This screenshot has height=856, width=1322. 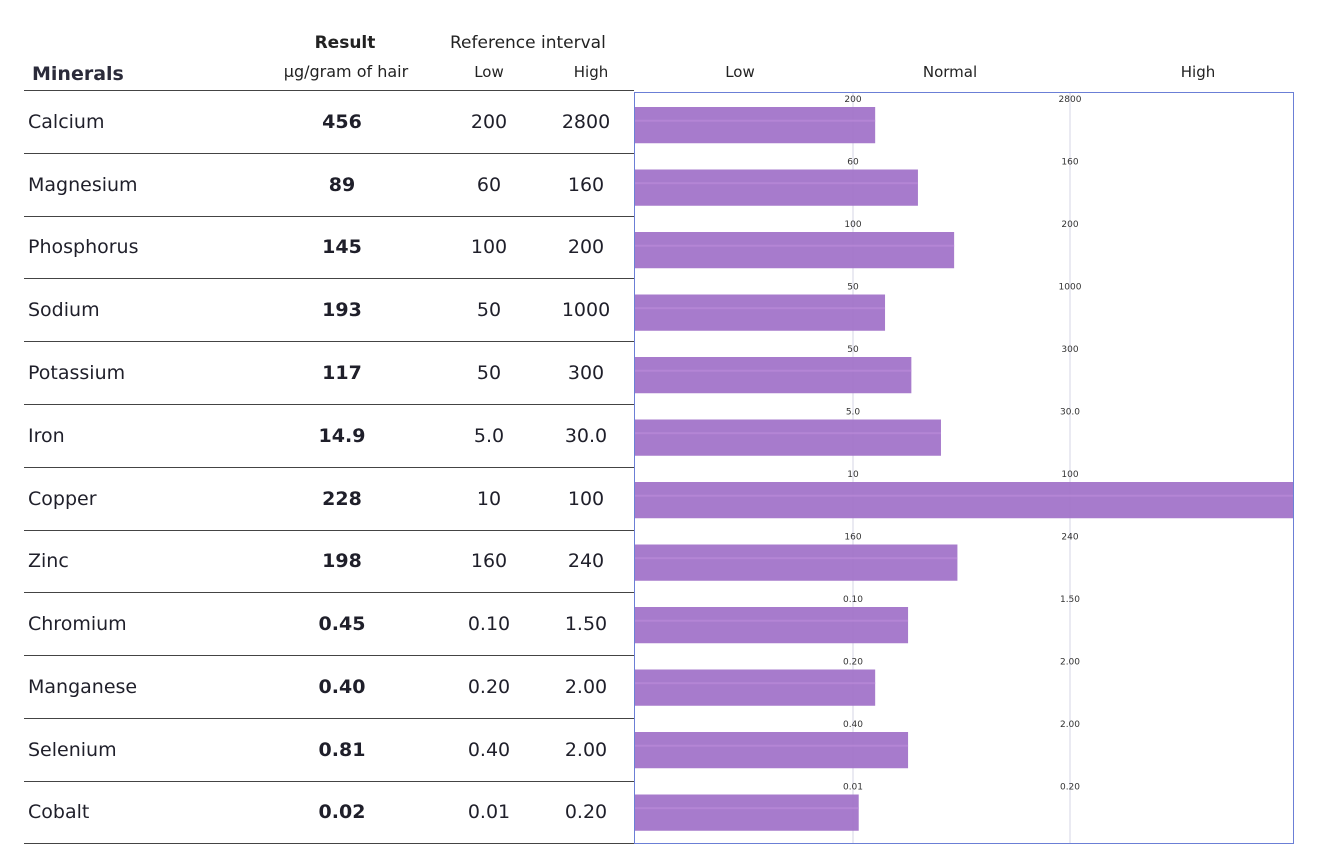 What do you see at coordinates (586, 121) in the screenshot?
I see `reference-high: 2800` at bounding box center [586, 121].